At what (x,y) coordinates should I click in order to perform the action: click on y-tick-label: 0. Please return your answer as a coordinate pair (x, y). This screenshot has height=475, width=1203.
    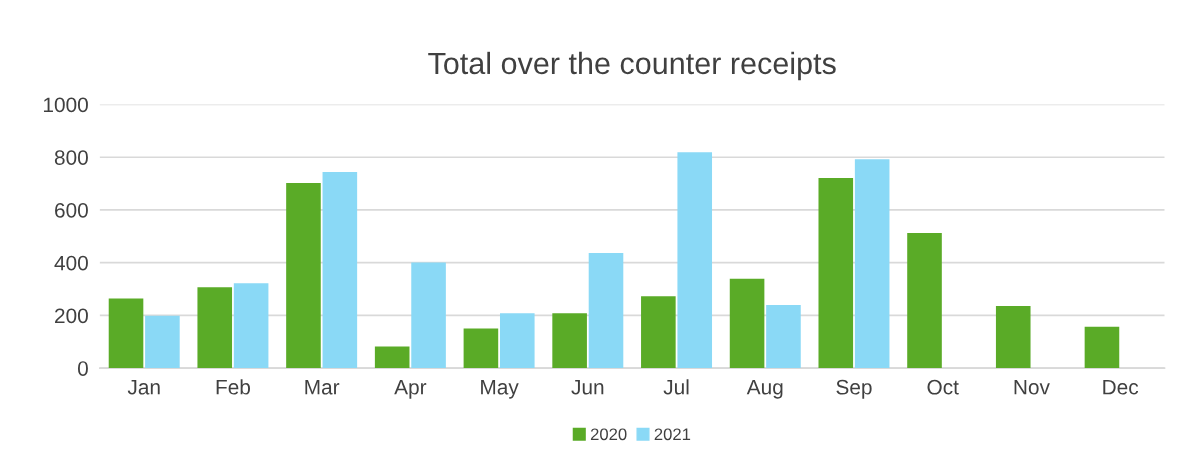
    Looking at the image, I should click on (82, 368).